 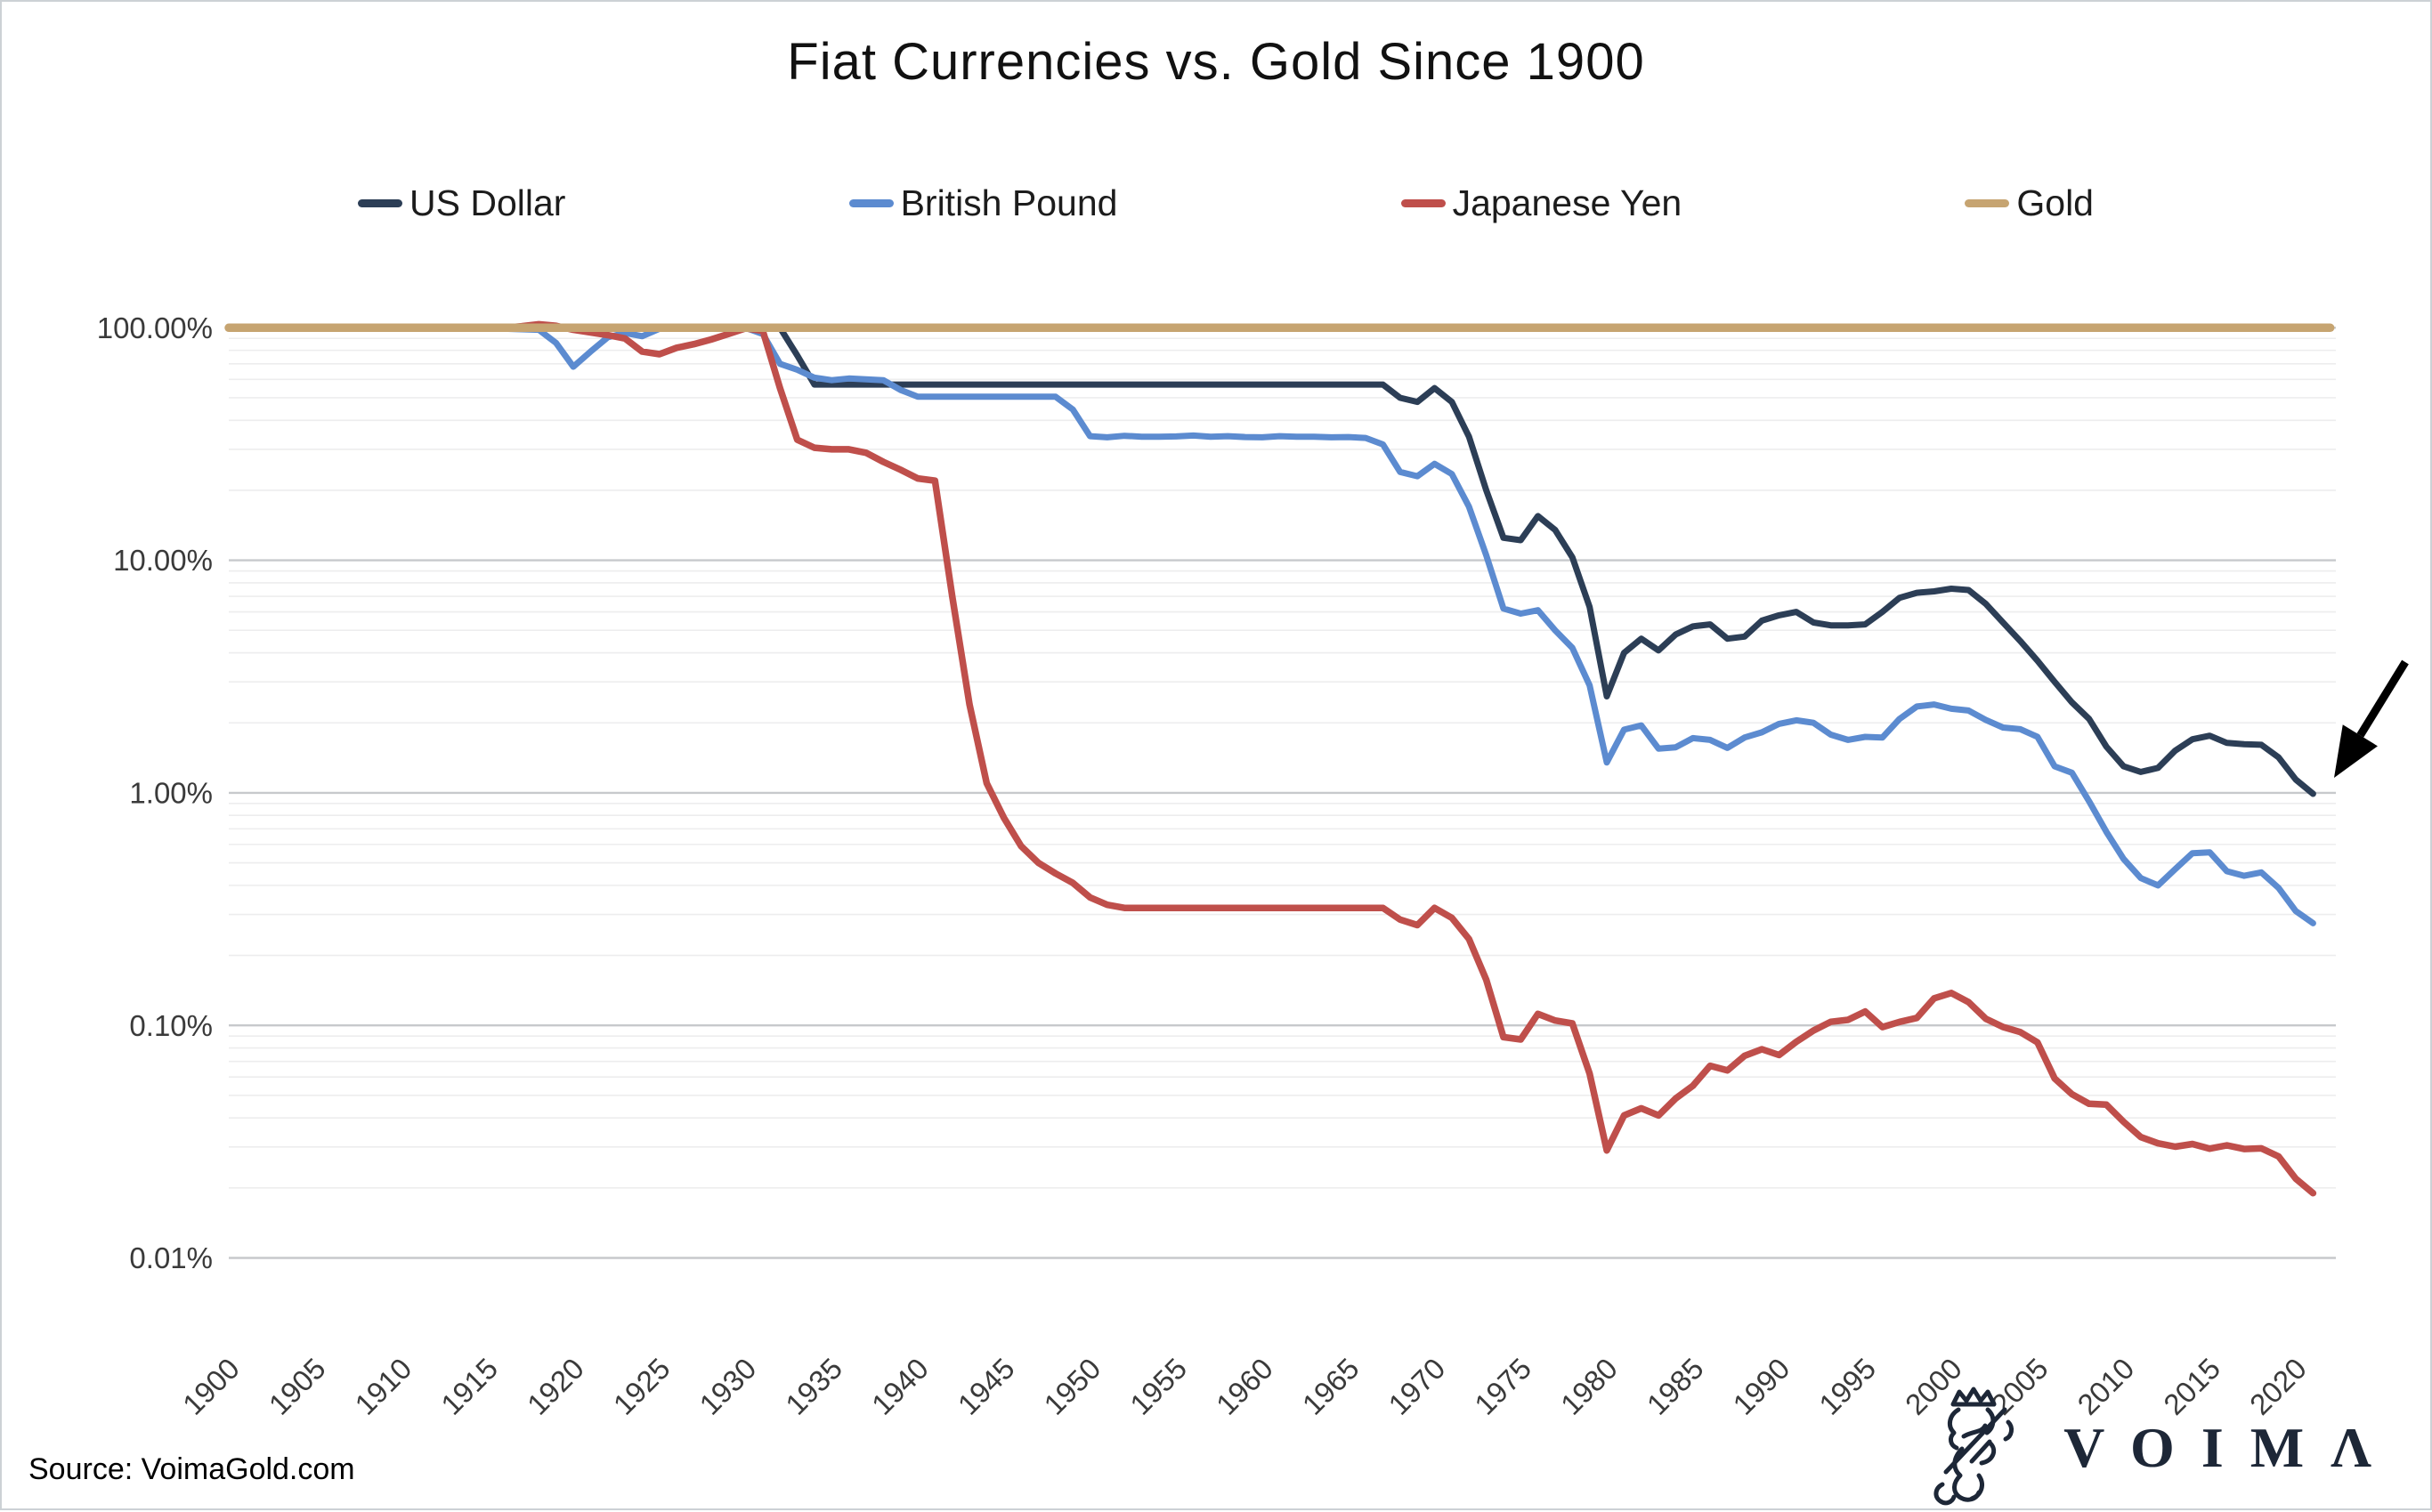 I want to click on x-tick-label: 1970, so click(x=1416, y=1386).